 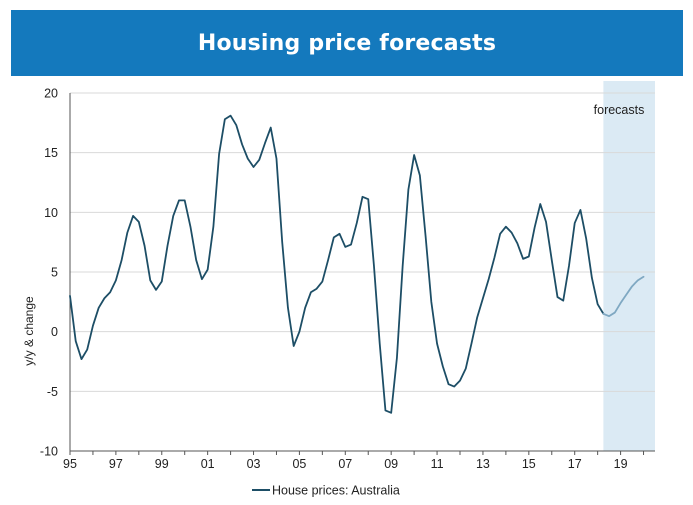 What do you see at coordinates (208, 464) in the screenshot?
I see `x-tick-label: 01` at bounding box center [208, 464].